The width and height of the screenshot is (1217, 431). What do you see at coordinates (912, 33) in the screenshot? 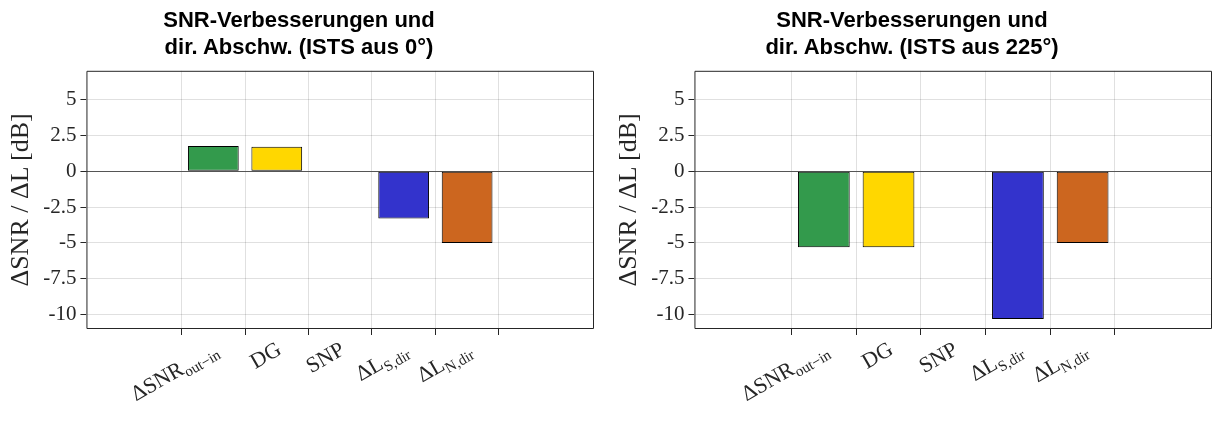
I see `chart-title: SNR-Verbesserungen und dir. Abschw. (ISTS aus 225°)` at bounding box center [912, 33].